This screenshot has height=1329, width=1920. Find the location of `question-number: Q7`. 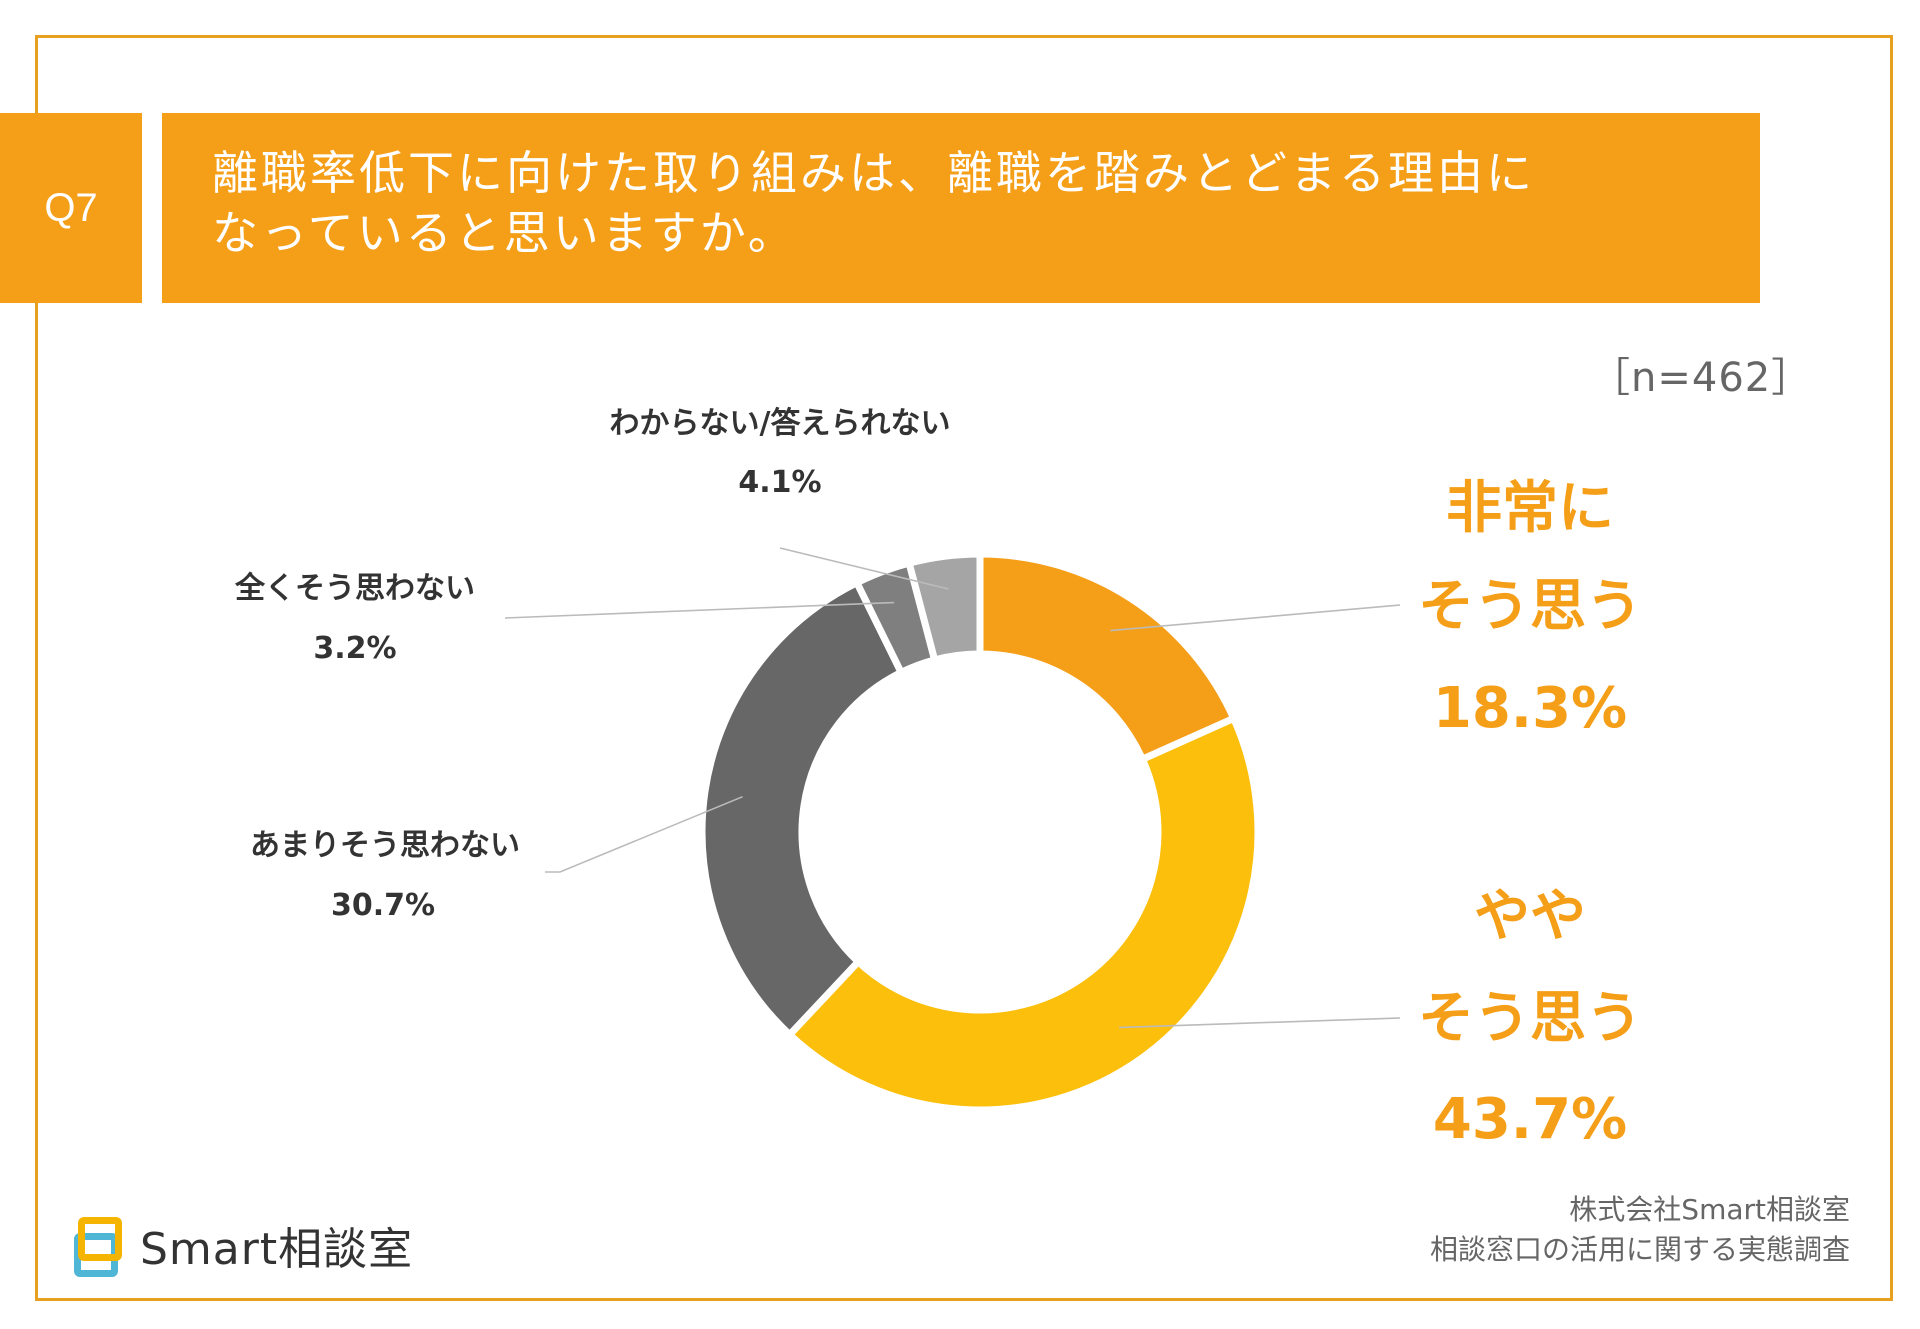

question-number: Q7 is located at coordinates (71, 207).